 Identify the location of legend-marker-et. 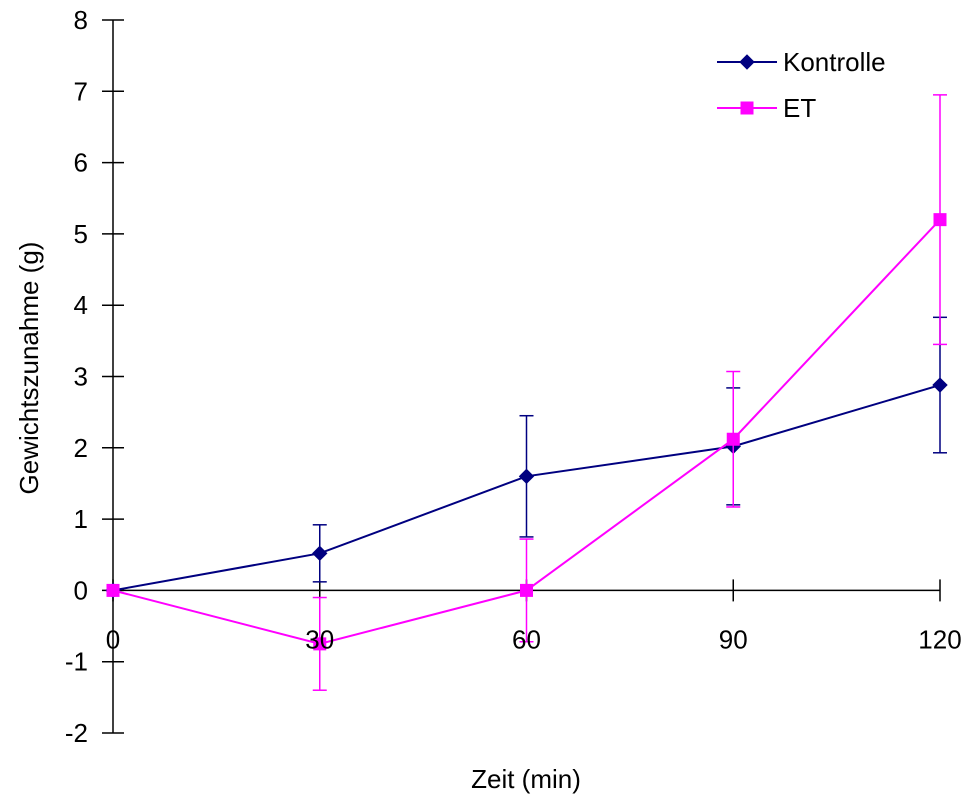
(747, 108).